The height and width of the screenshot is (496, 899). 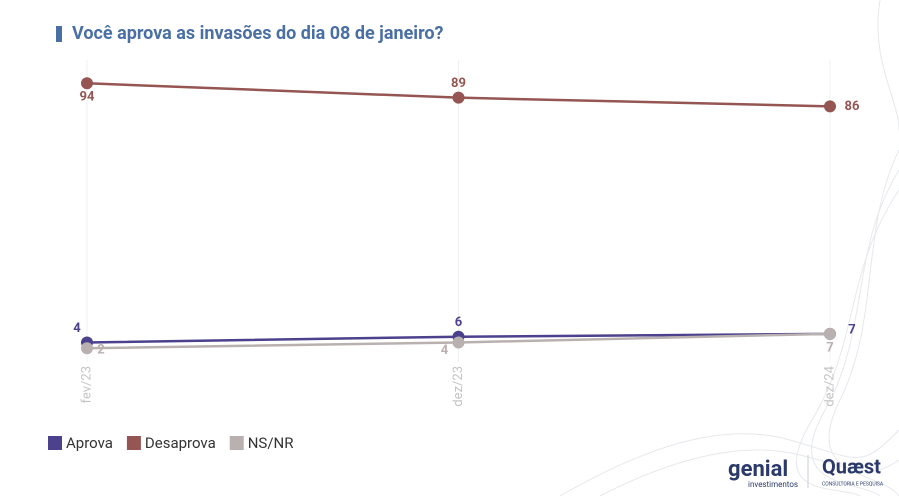 I want to click on legend-label: Desaprova, so click(x=180, y=443).